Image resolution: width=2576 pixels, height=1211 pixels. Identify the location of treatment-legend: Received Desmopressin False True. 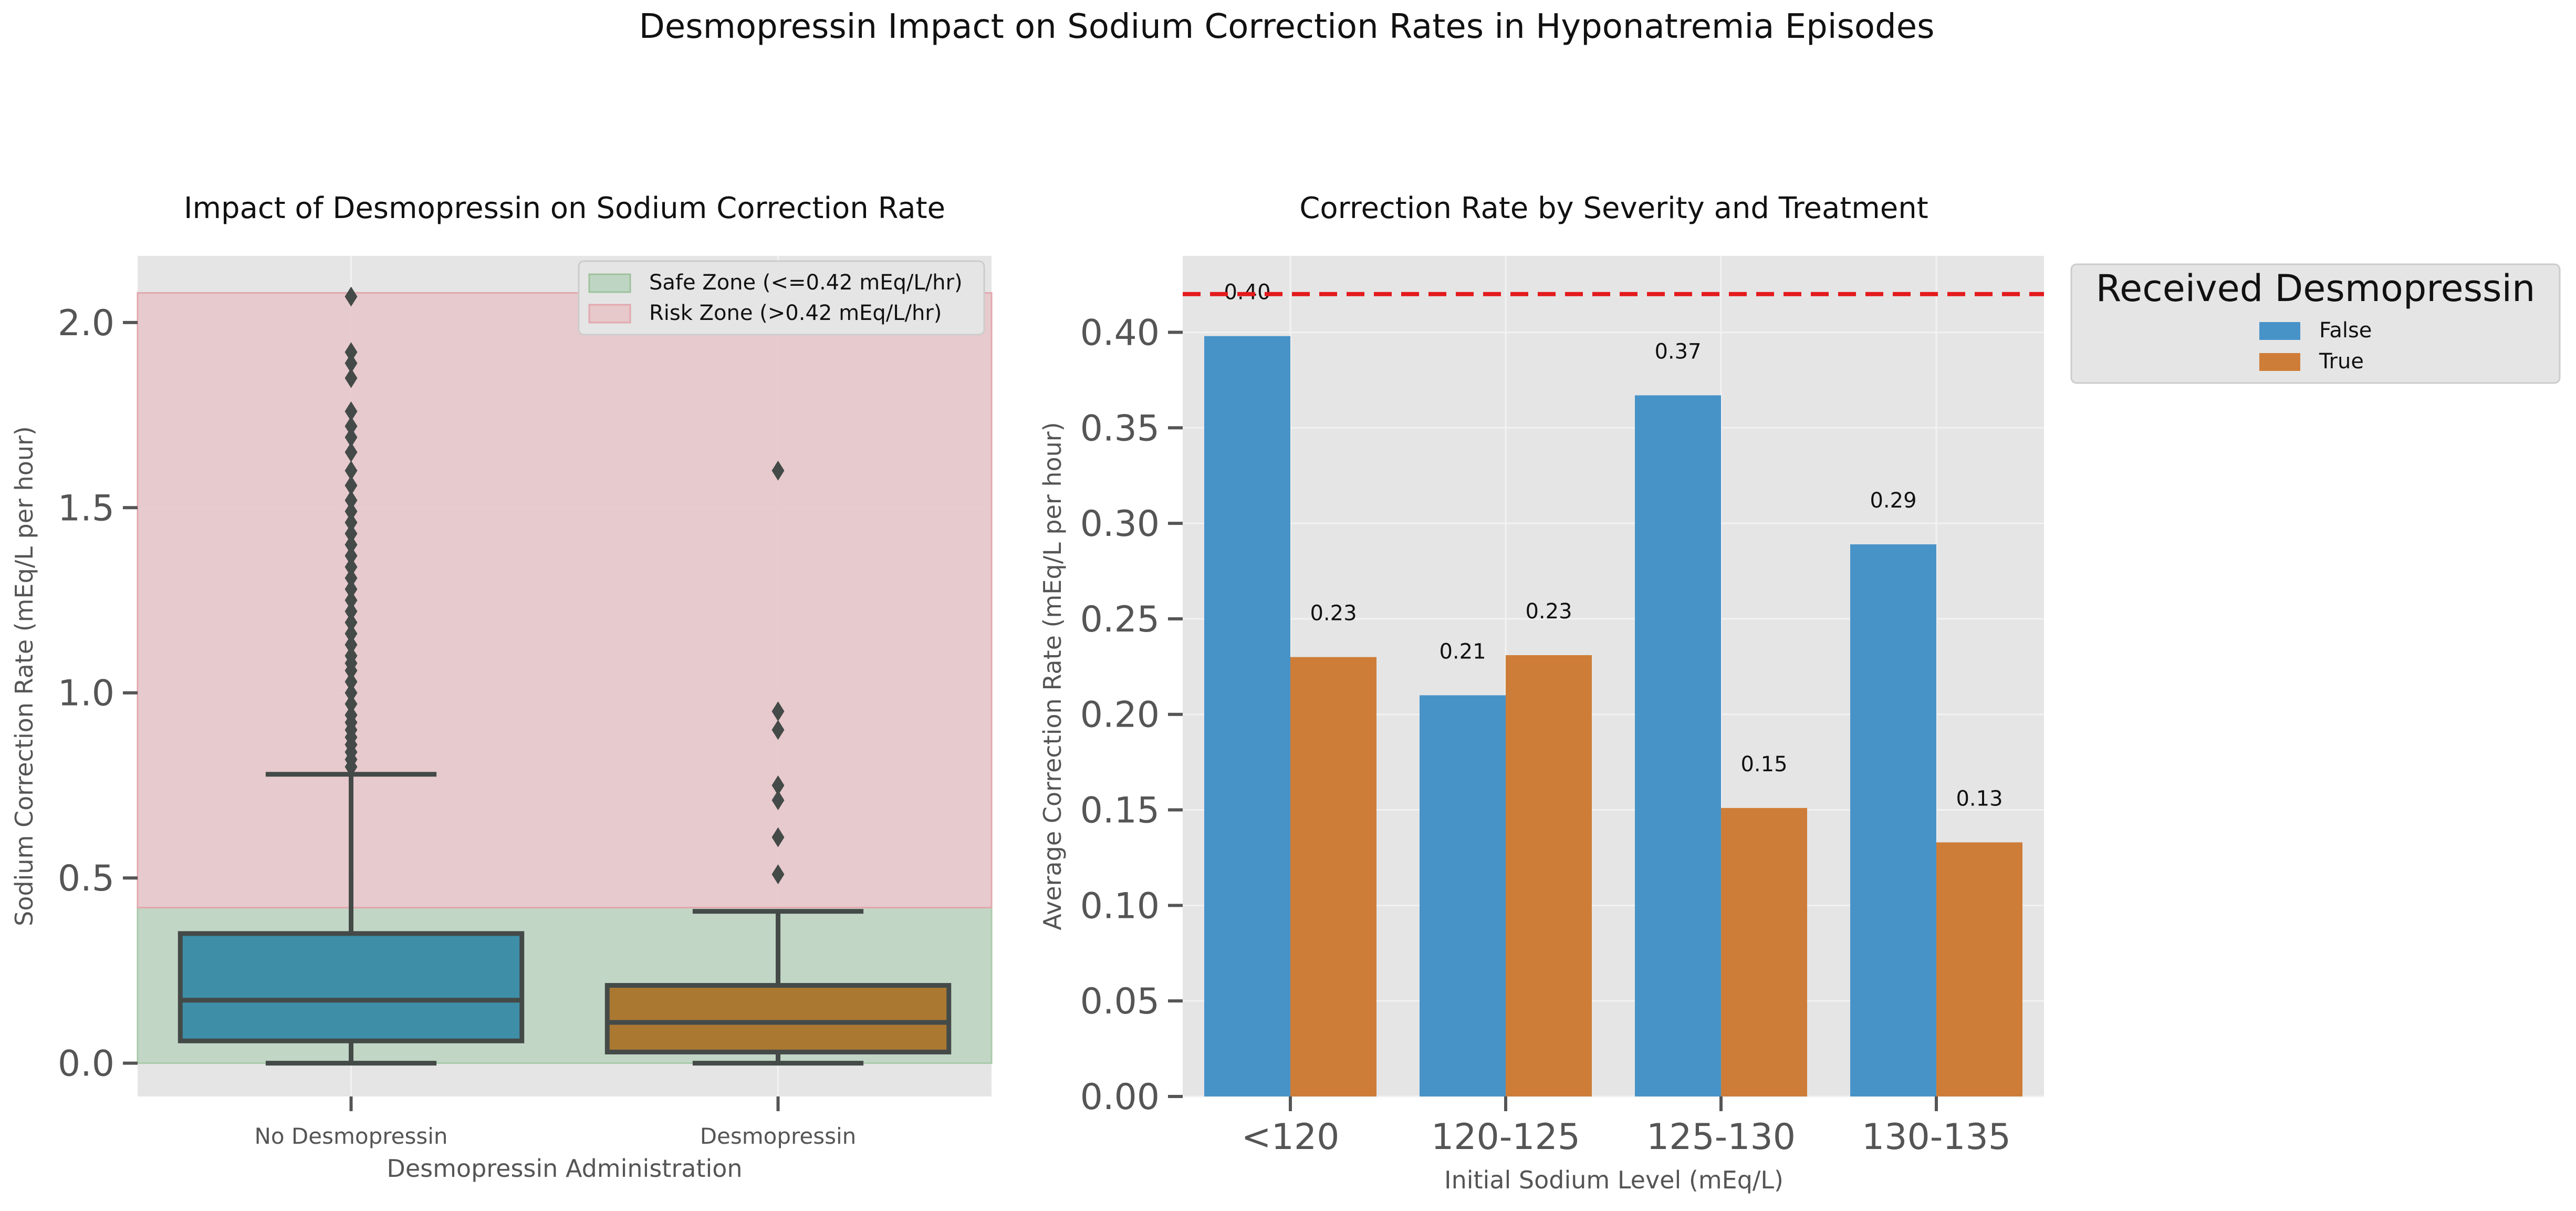
(2315, 323).